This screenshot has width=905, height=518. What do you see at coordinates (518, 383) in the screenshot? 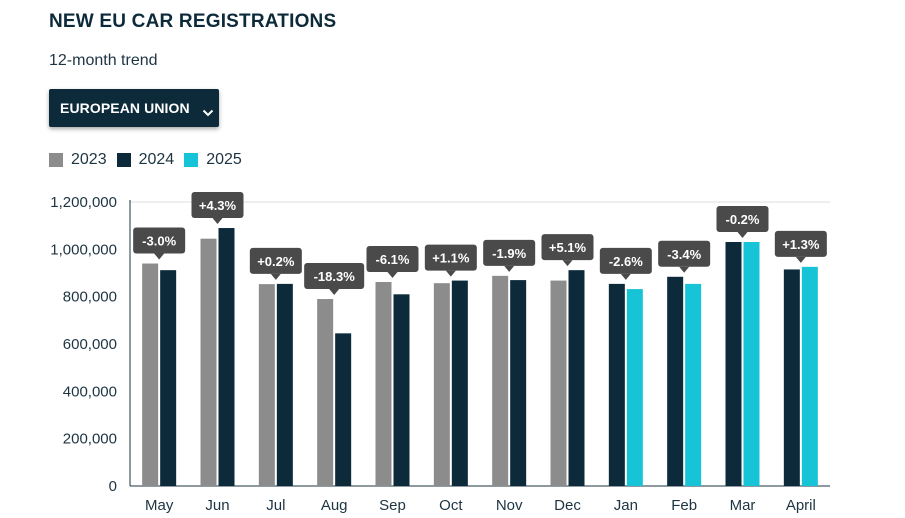
I see `bar-2024-nov` at bounding box center [518, 383].